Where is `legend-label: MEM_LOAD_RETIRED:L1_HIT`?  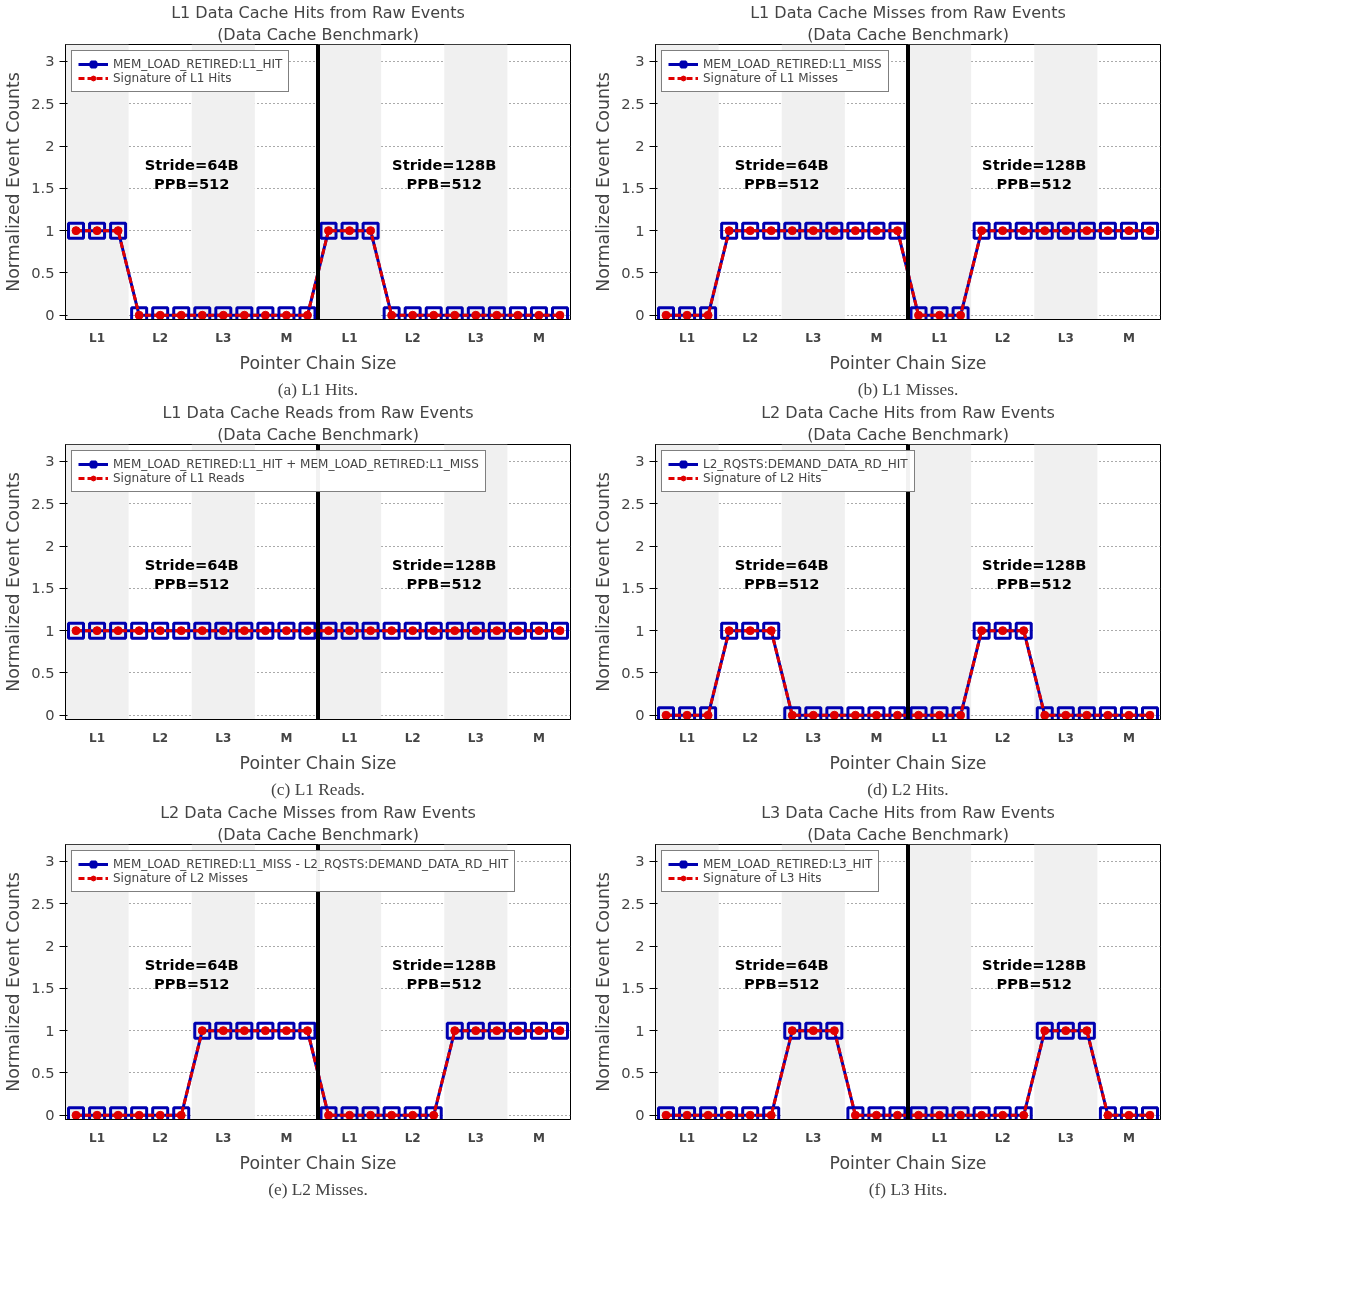
legend-label: MEM_LOAD_RETIRED:L1_HIT is located at coordinates (198, 64).